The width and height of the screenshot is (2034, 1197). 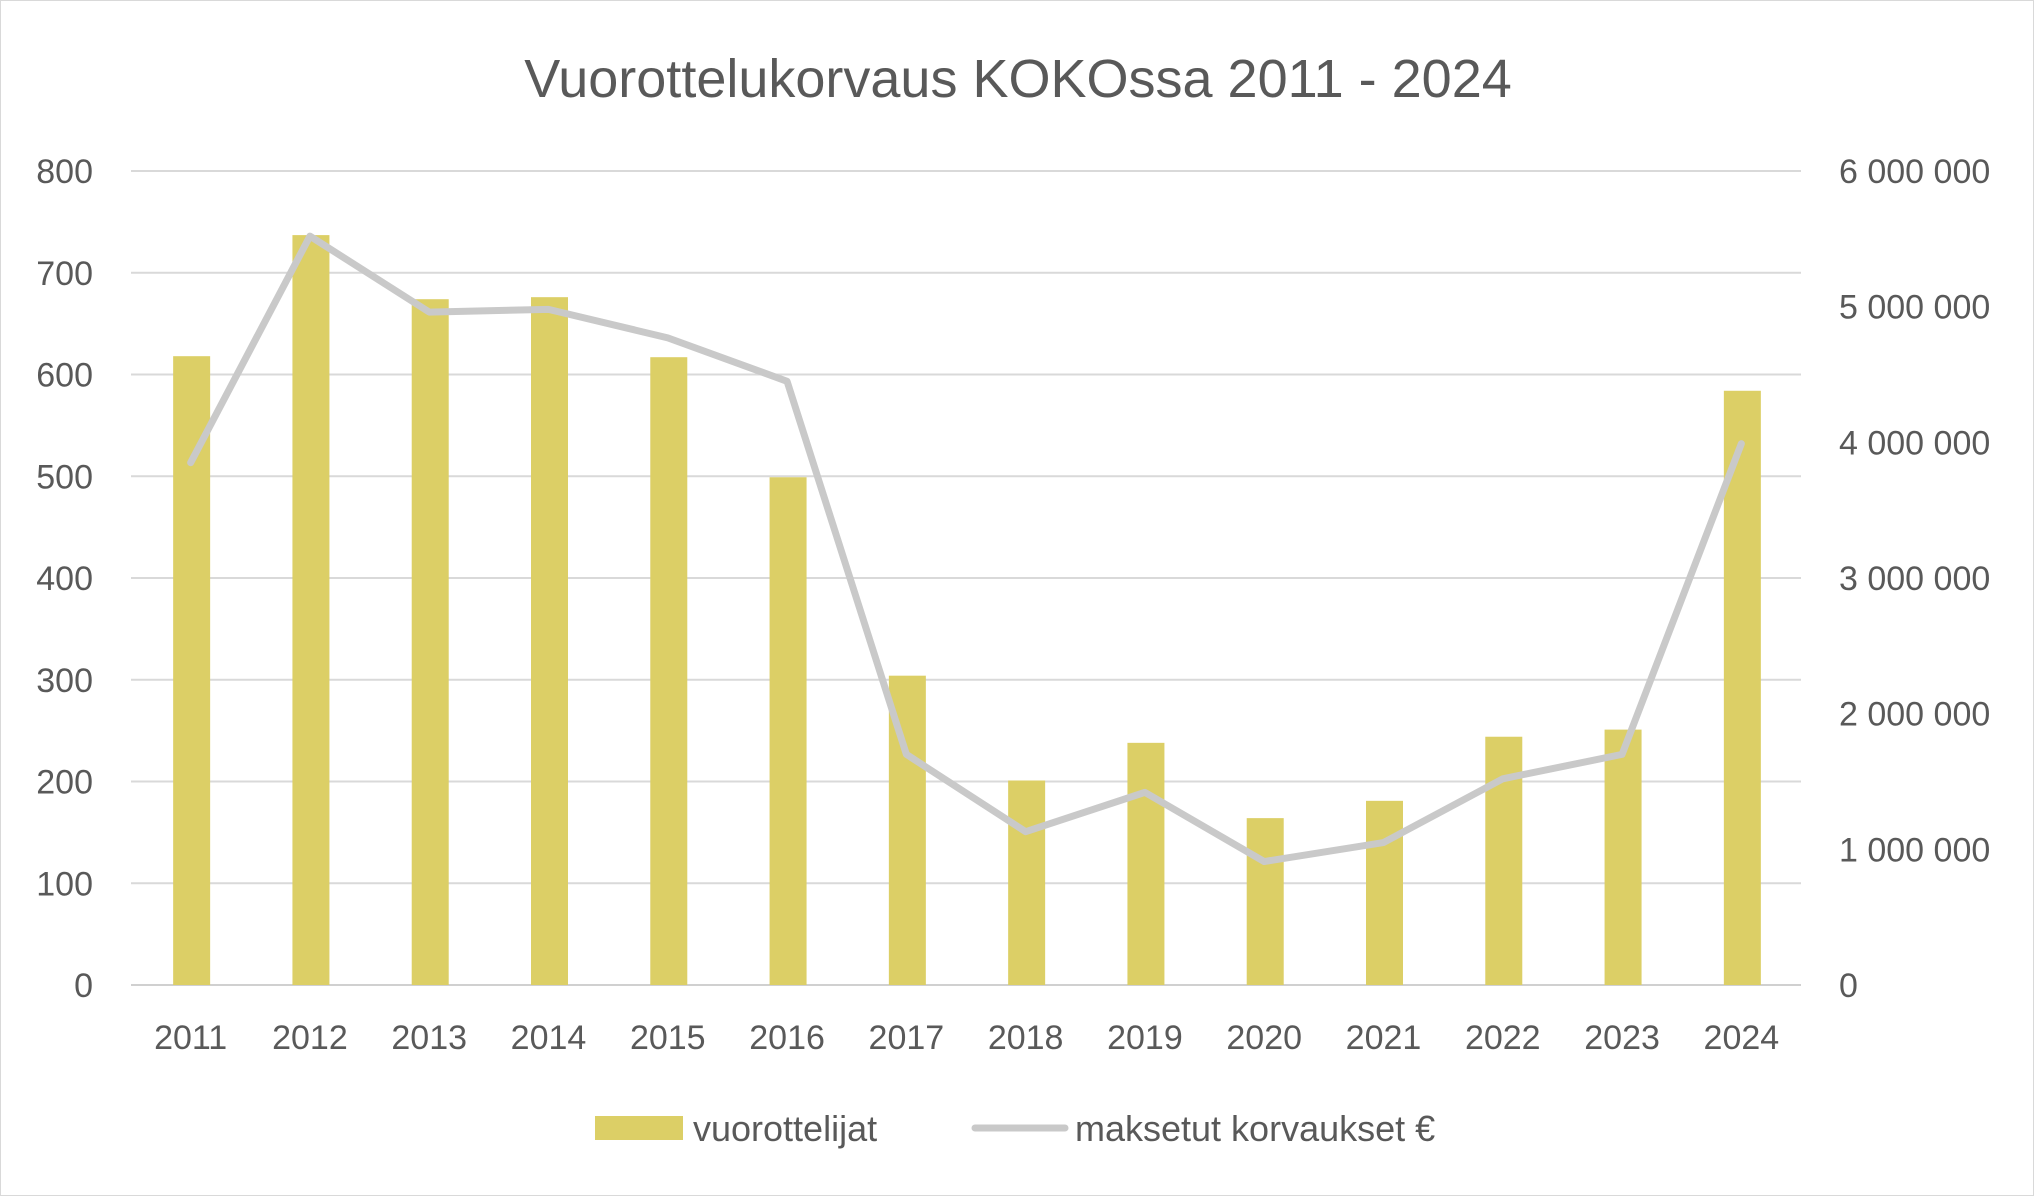 What do you see at coordinates (1914, 172) in the screenshot?
I see `right-tick-label: 6 000 000` at bounding box center [1914, 172].